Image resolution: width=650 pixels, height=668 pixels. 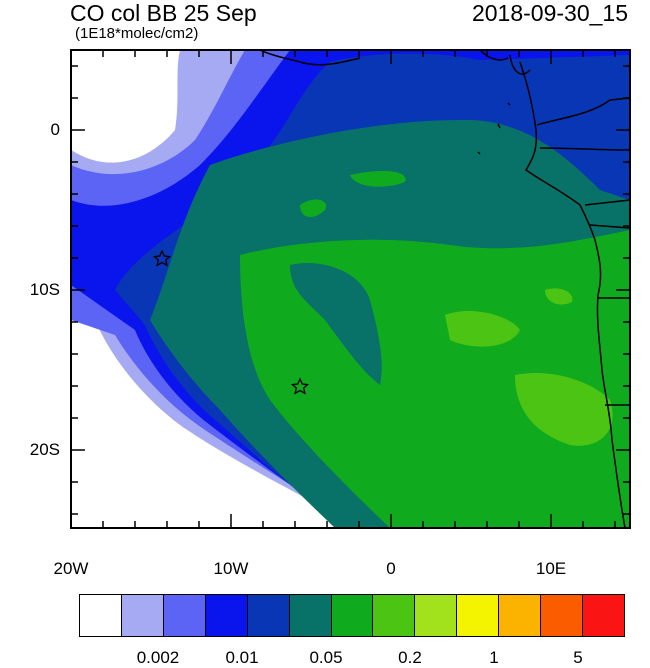 I want to click on lat-label-20s: 20S, so click(x=44, y=449).